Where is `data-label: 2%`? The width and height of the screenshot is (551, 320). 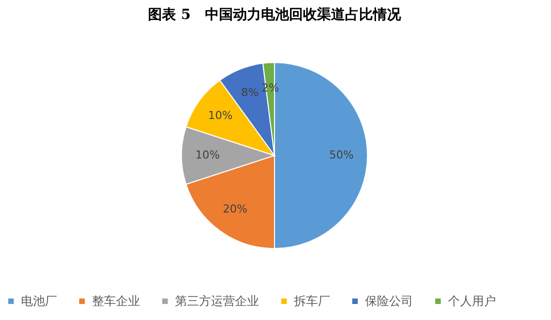
data-label: 2% is located at coordinates (271, 88).